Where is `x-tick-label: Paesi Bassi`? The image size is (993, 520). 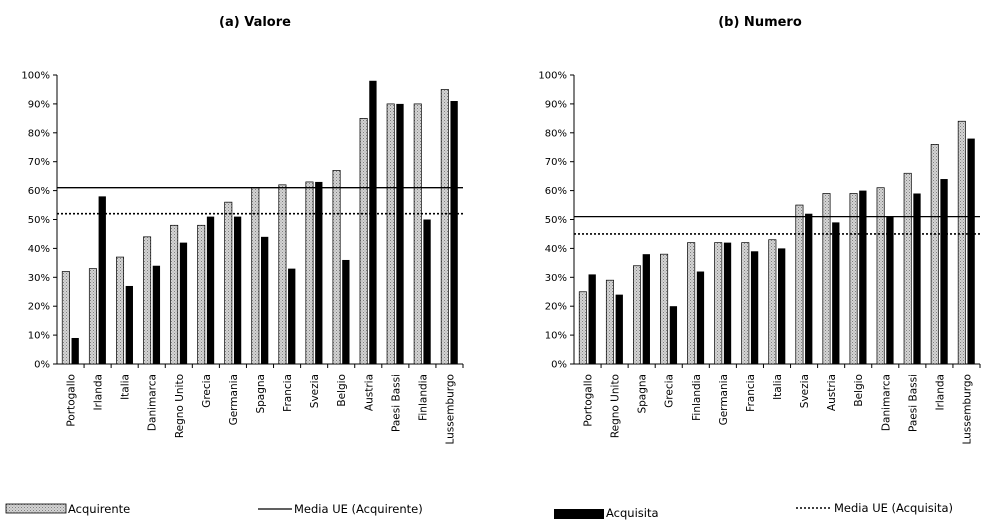 x-tick-label: Paesi Bassi is located at coordinates (913, 403).